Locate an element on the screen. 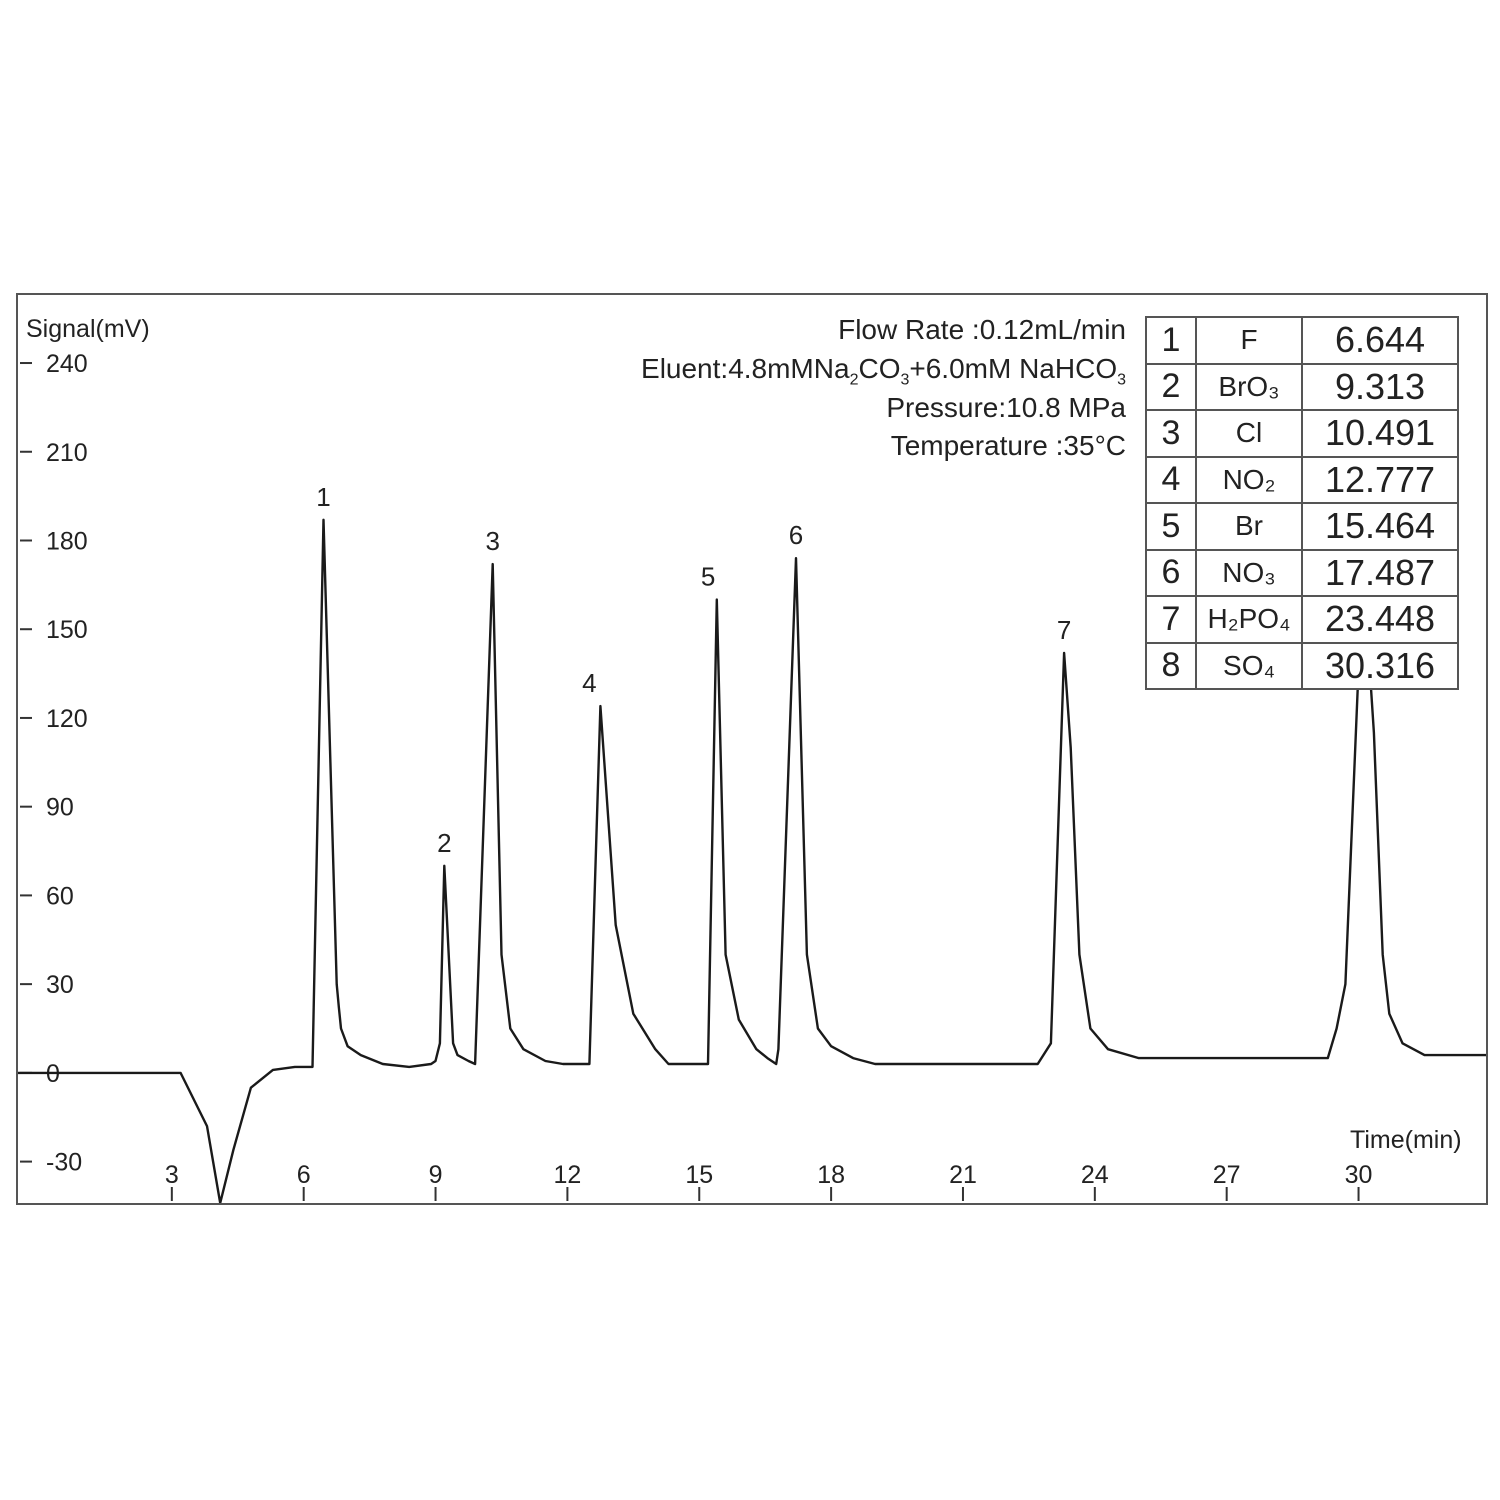  peak-row: 5 Br 15.464 is located at coordinates (1302, 526).